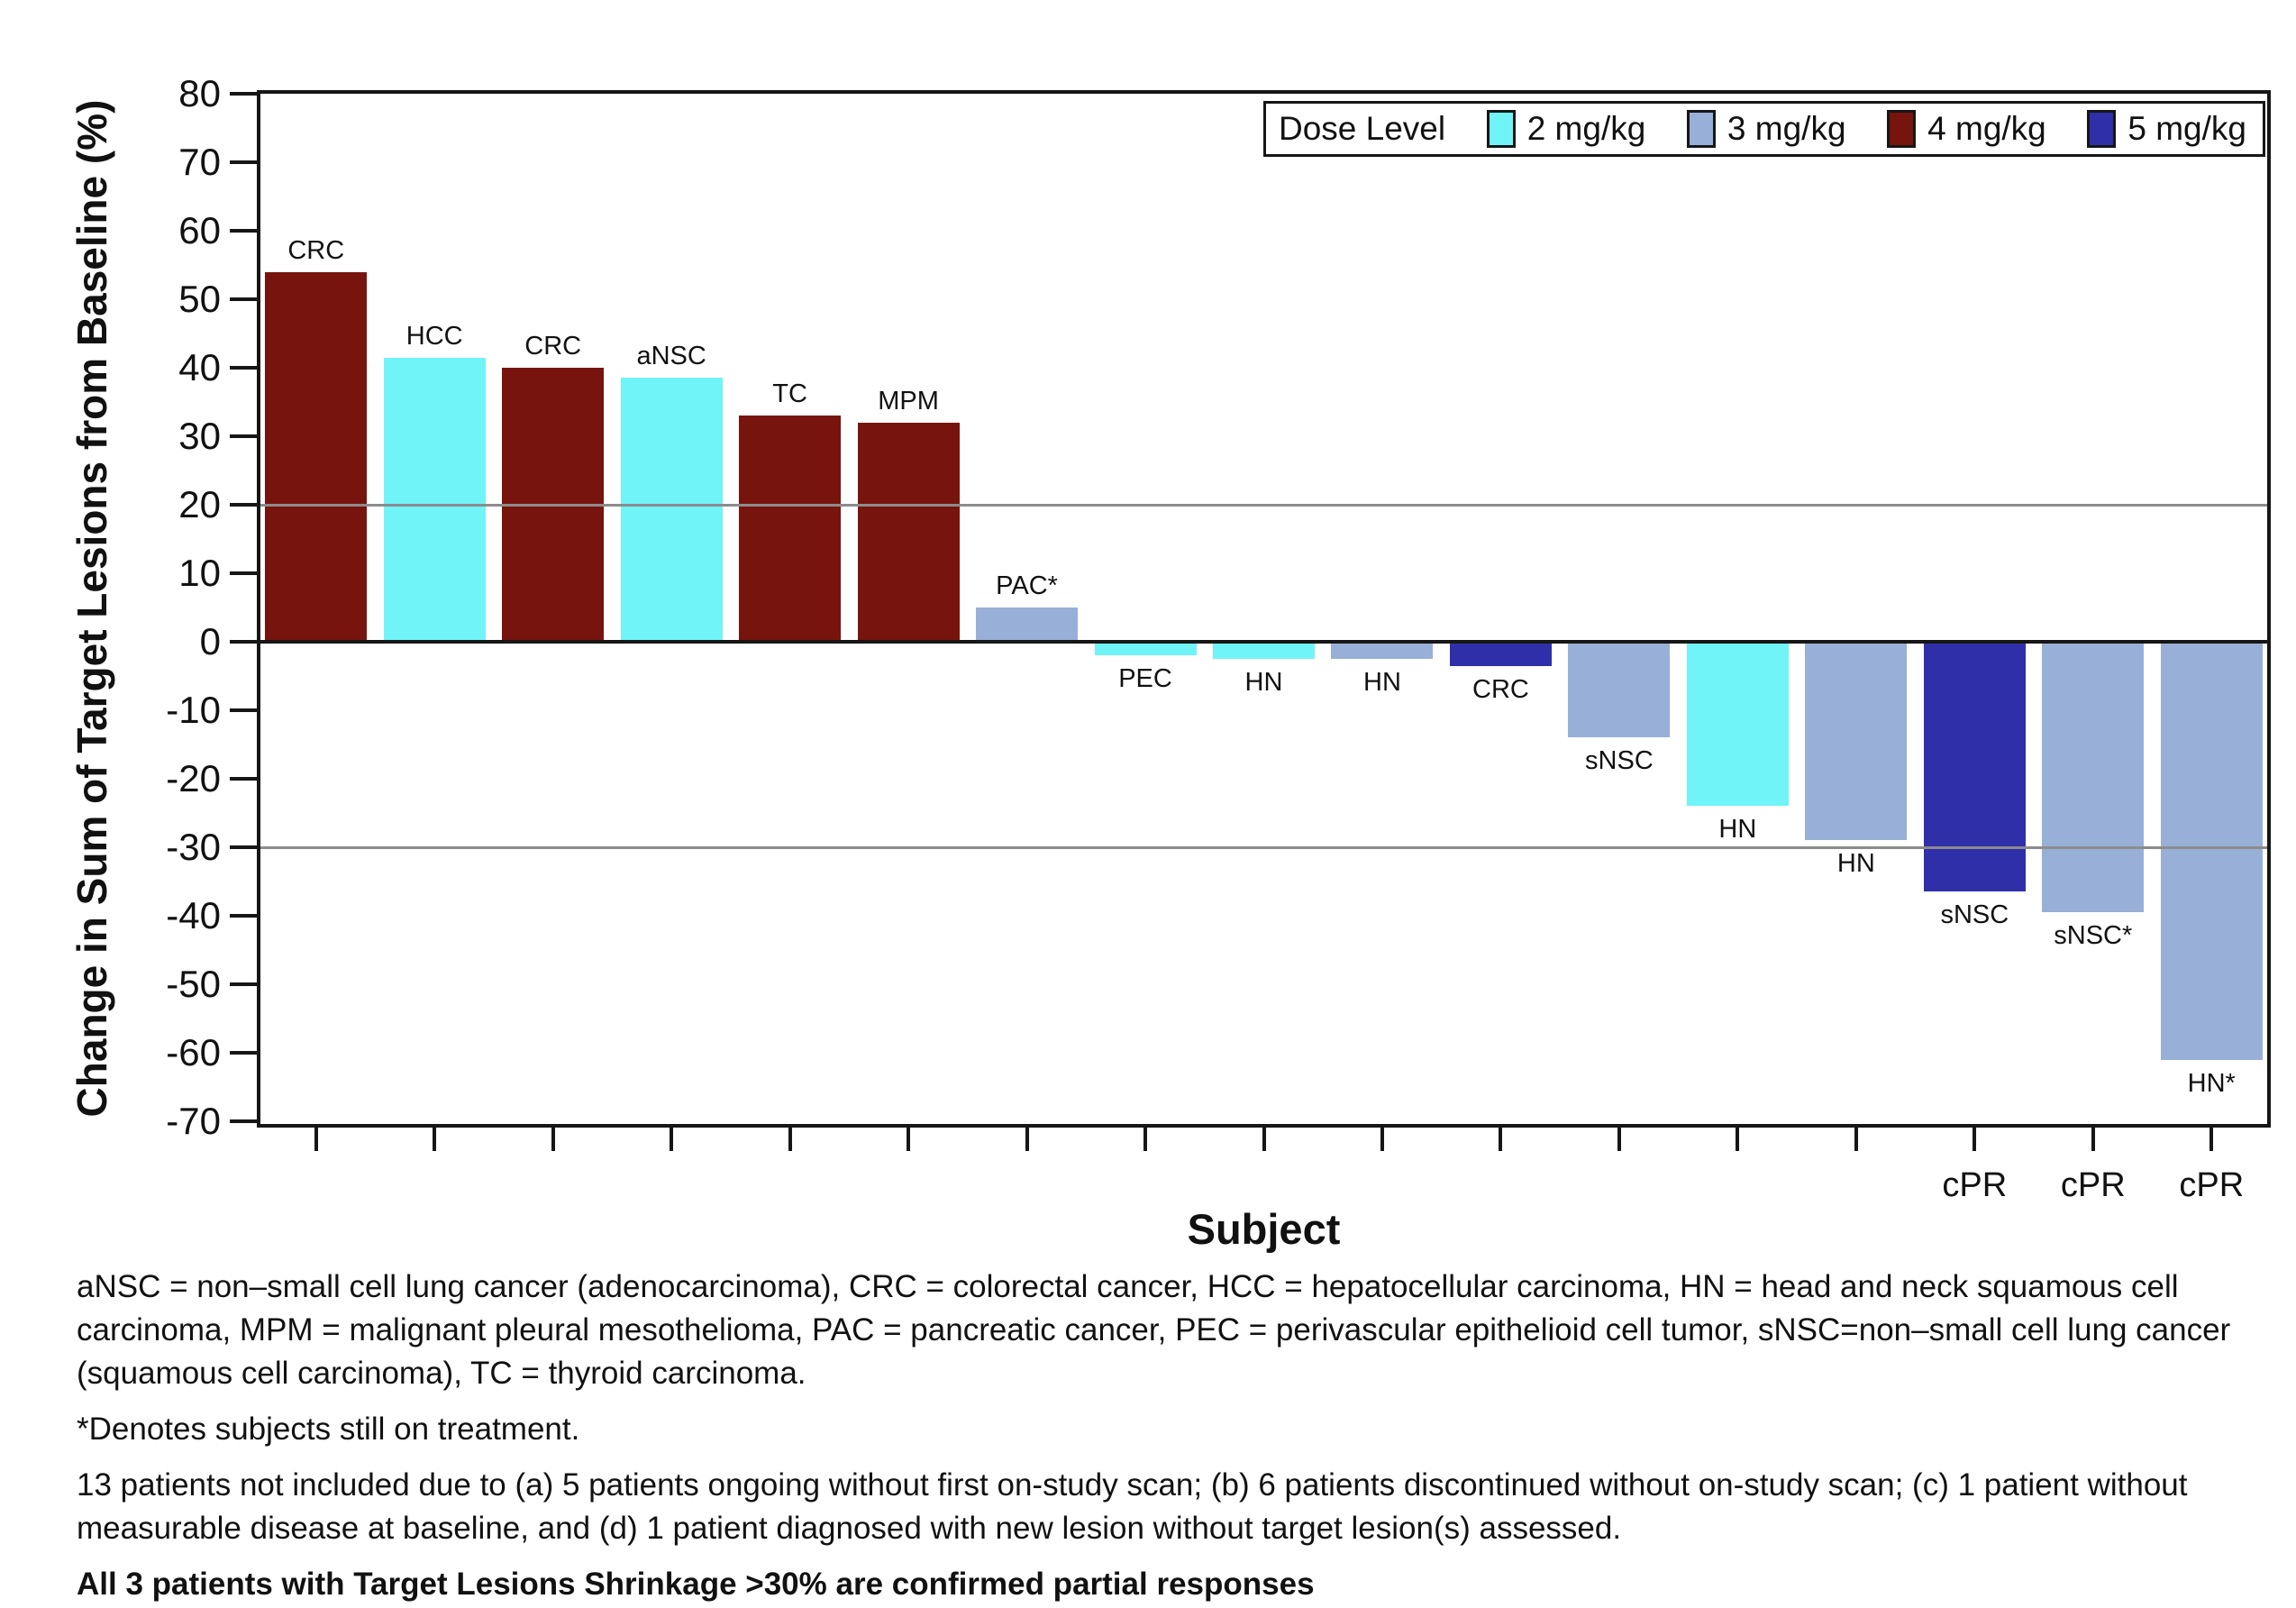 This screenshot has height=1608, width=2296. Describe the element at coordinates (791, 529) in the screenshot. I see `waterfall-bar-TC` at that location.